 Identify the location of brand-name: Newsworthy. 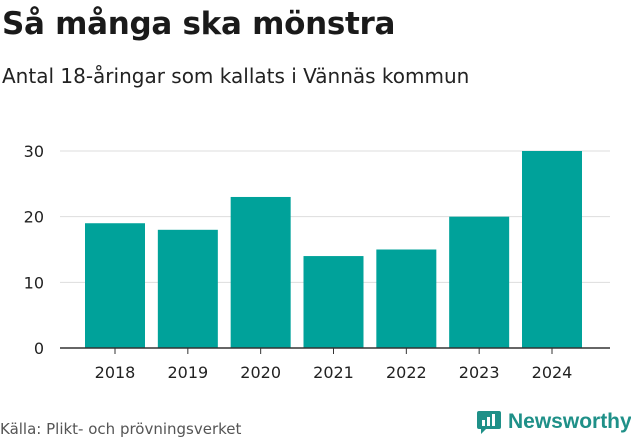
(569, 421).